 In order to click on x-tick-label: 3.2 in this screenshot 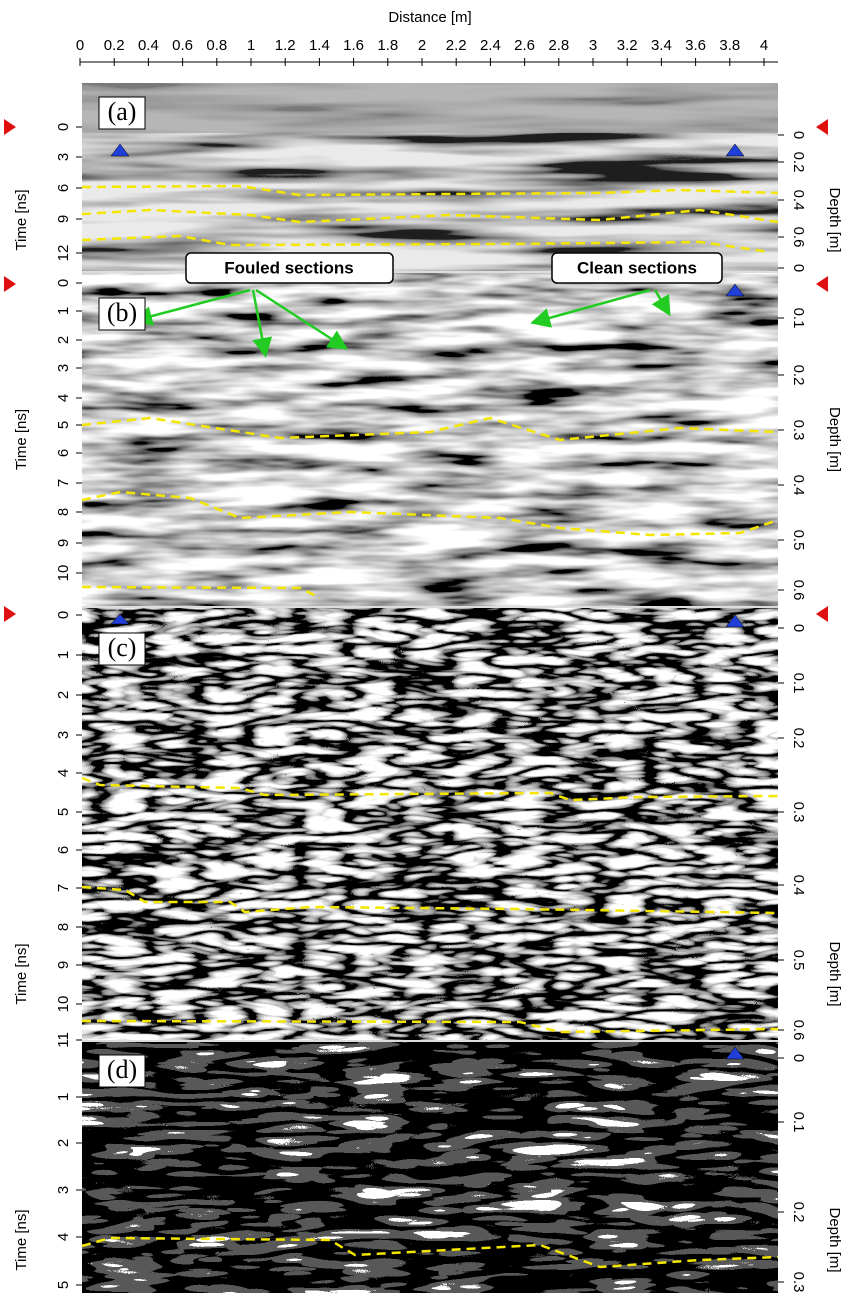, I will do `click(627, 45)`.